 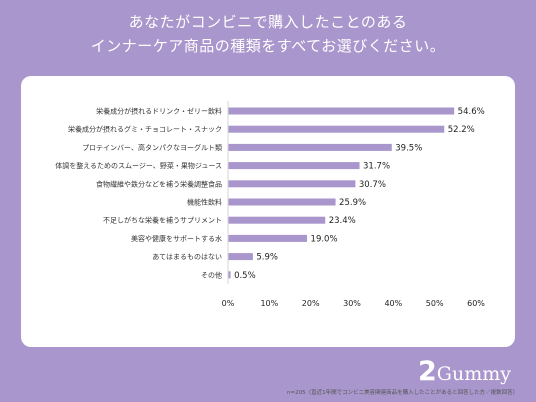 What do you see at coordinates (204, 202) in the screenshot?
I see `category-label: 機能性飲料` at bounding box center [204, 202].